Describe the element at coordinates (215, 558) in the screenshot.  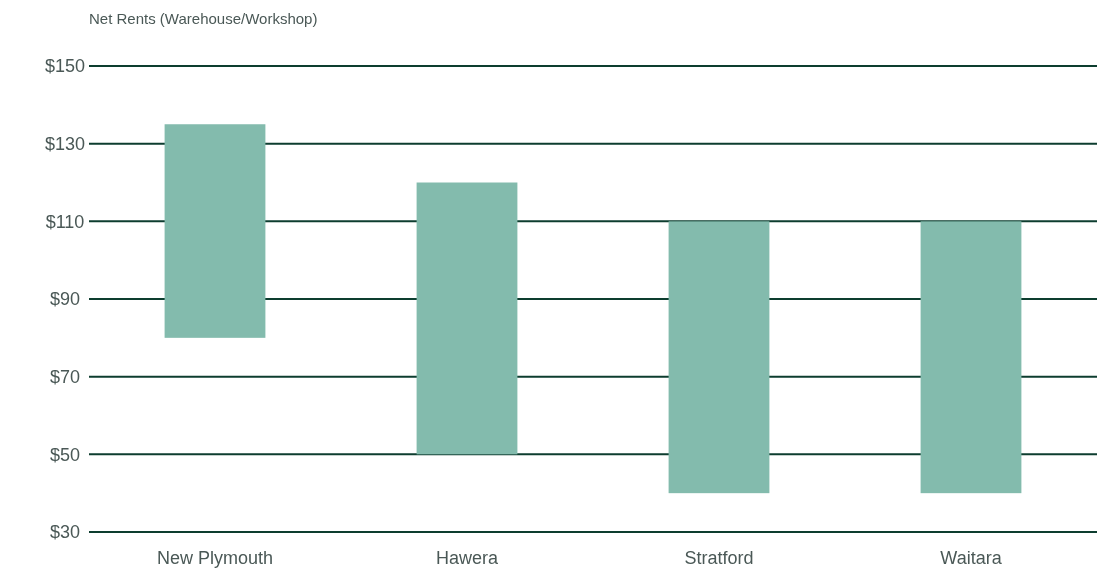
I see `x-tick-label: New Plymouth` at that location.